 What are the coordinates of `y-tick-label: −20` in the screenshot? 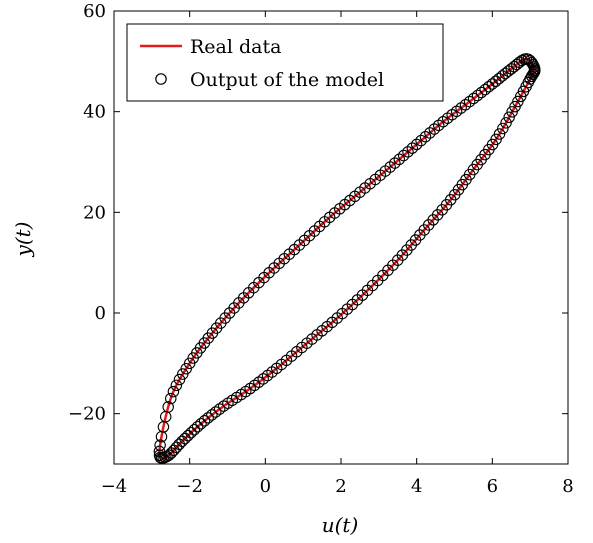 It's located at (87, 414).